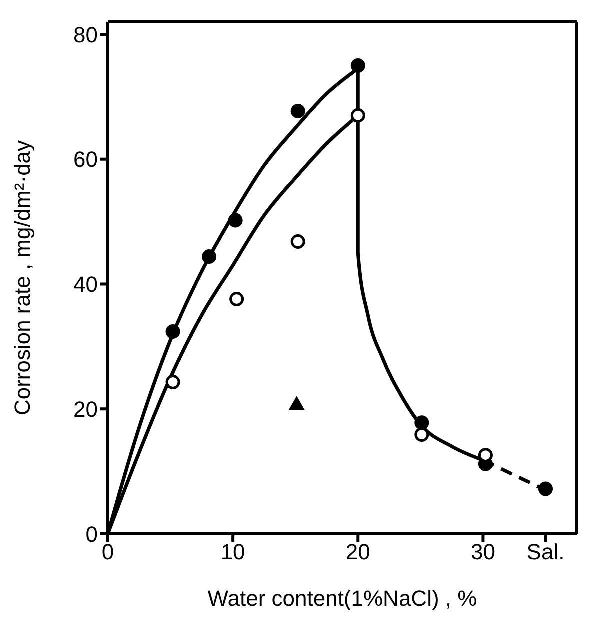 The height and width of the screenshot is (632, 593). What do you see at coordinates (86, 35) in the screenshot?
I see `y-tick-label: 80` at bounding box center [86, 35].